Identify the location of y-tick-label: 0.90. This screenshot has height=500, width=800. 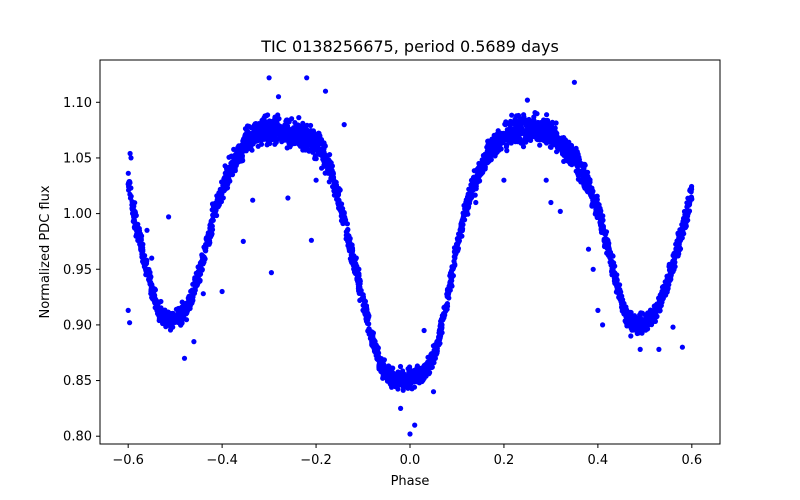
(77, 325).